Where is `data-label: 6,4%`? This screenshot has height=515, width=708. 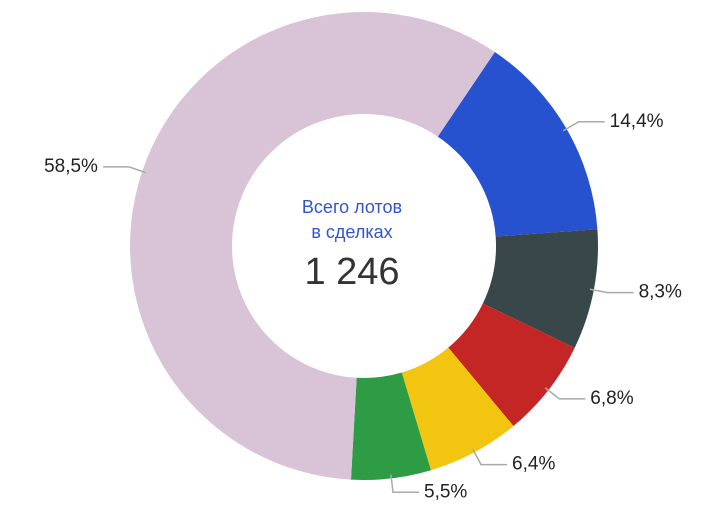
data-label: 6,4% is located at coordinates (533, 464).